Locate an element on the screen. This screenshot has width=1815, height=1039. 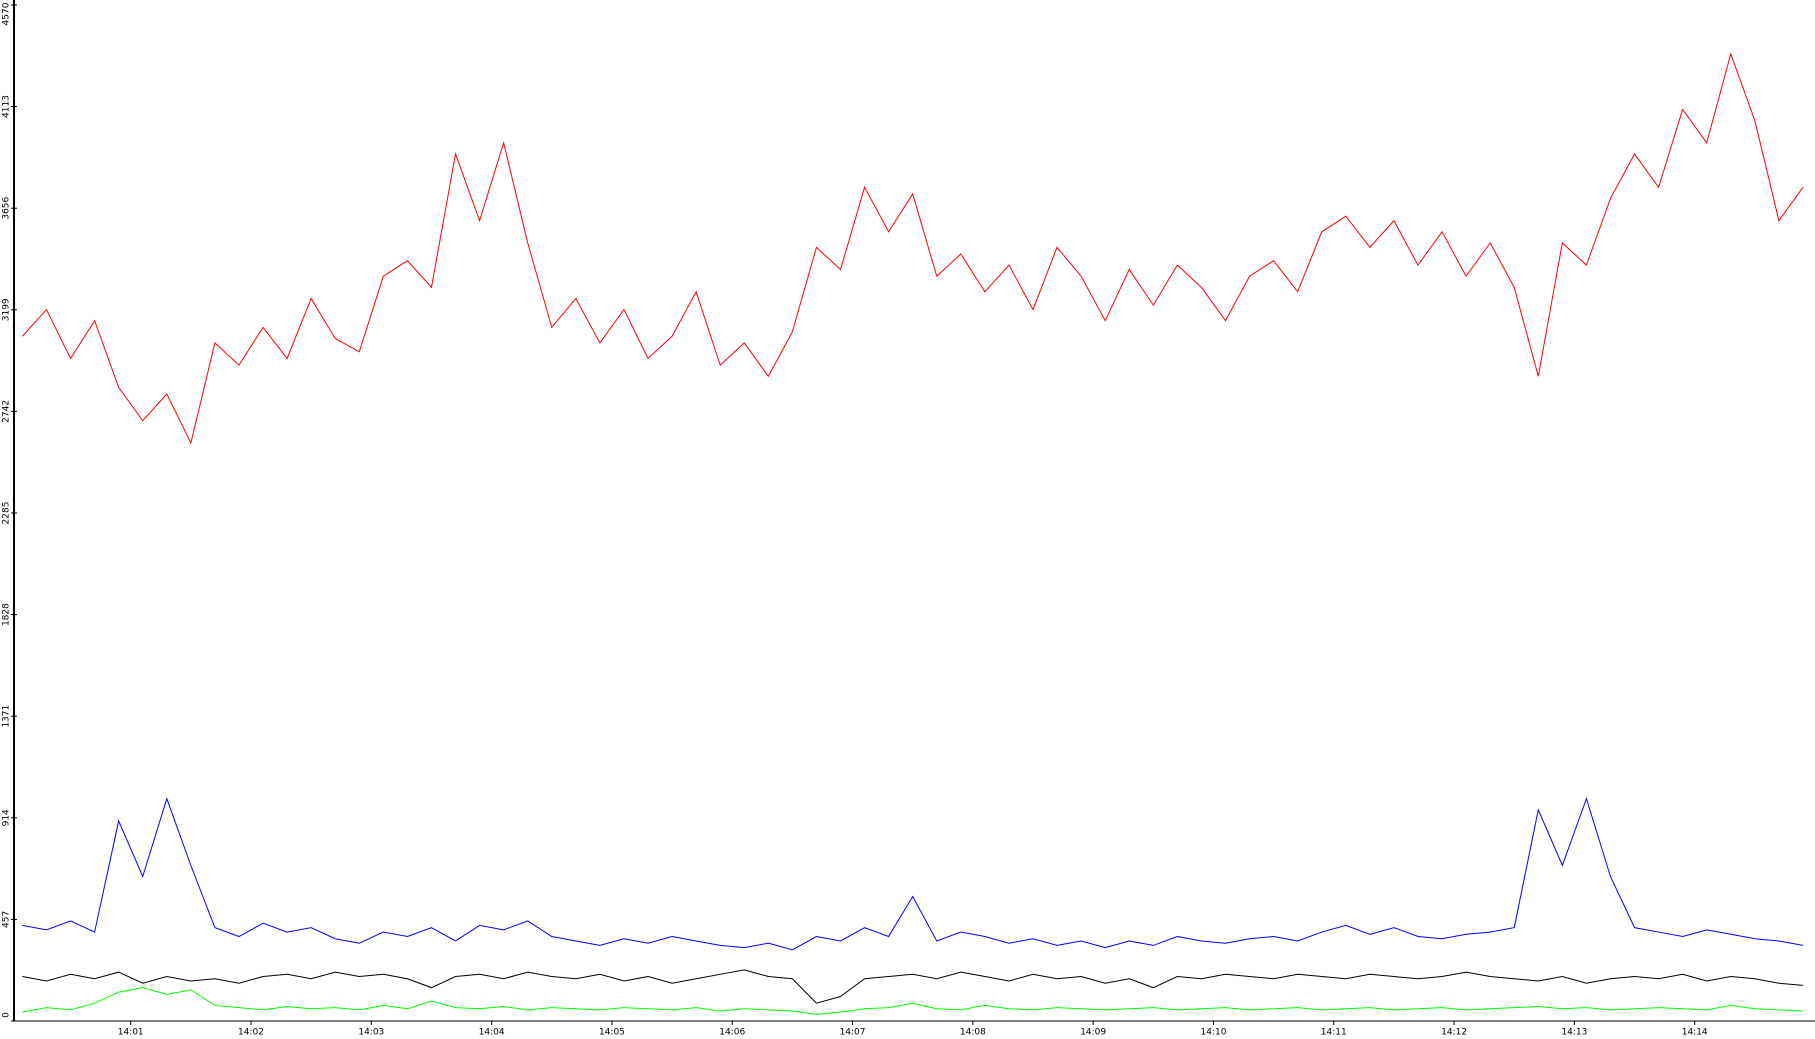
y-tick-label: 457 is located at coordinates (7, 919).